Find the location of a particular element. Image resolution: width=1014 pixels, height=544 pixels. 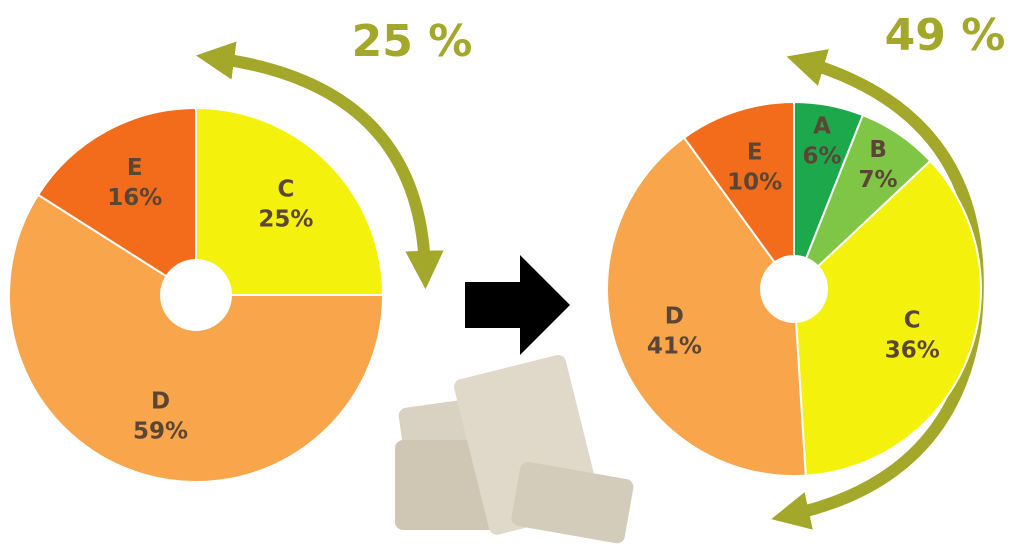

slice-value-label: 6% is located at coordinates (822, 157).